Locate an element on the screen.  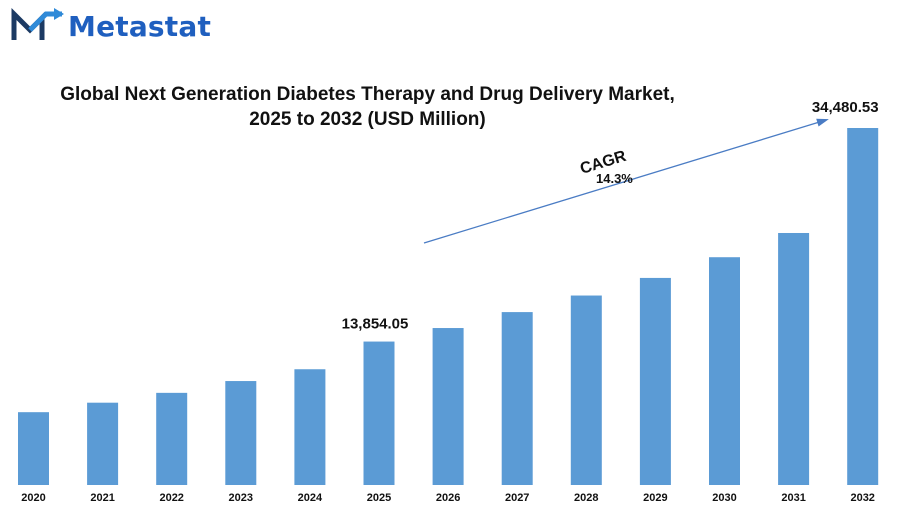
end-value-label: 34,480.53 is located at coordinates (845, 107).